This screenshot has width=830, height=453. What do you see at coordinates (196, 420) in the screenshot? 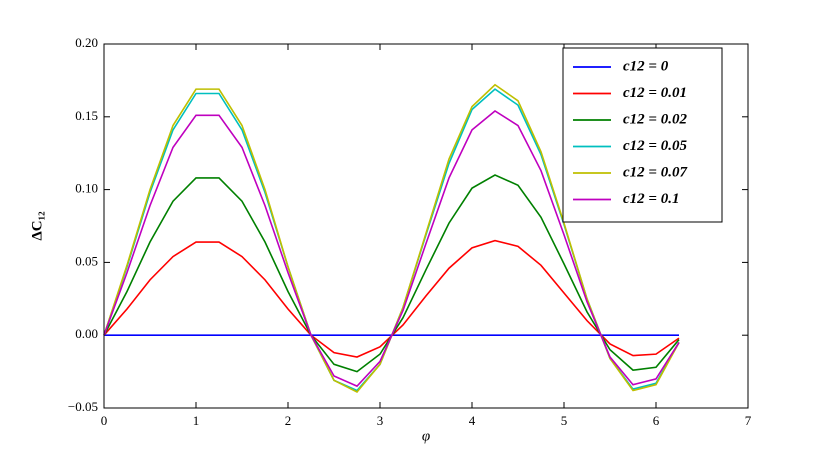
I see `x-tick-label: 1` at bounding box center [196, 420].